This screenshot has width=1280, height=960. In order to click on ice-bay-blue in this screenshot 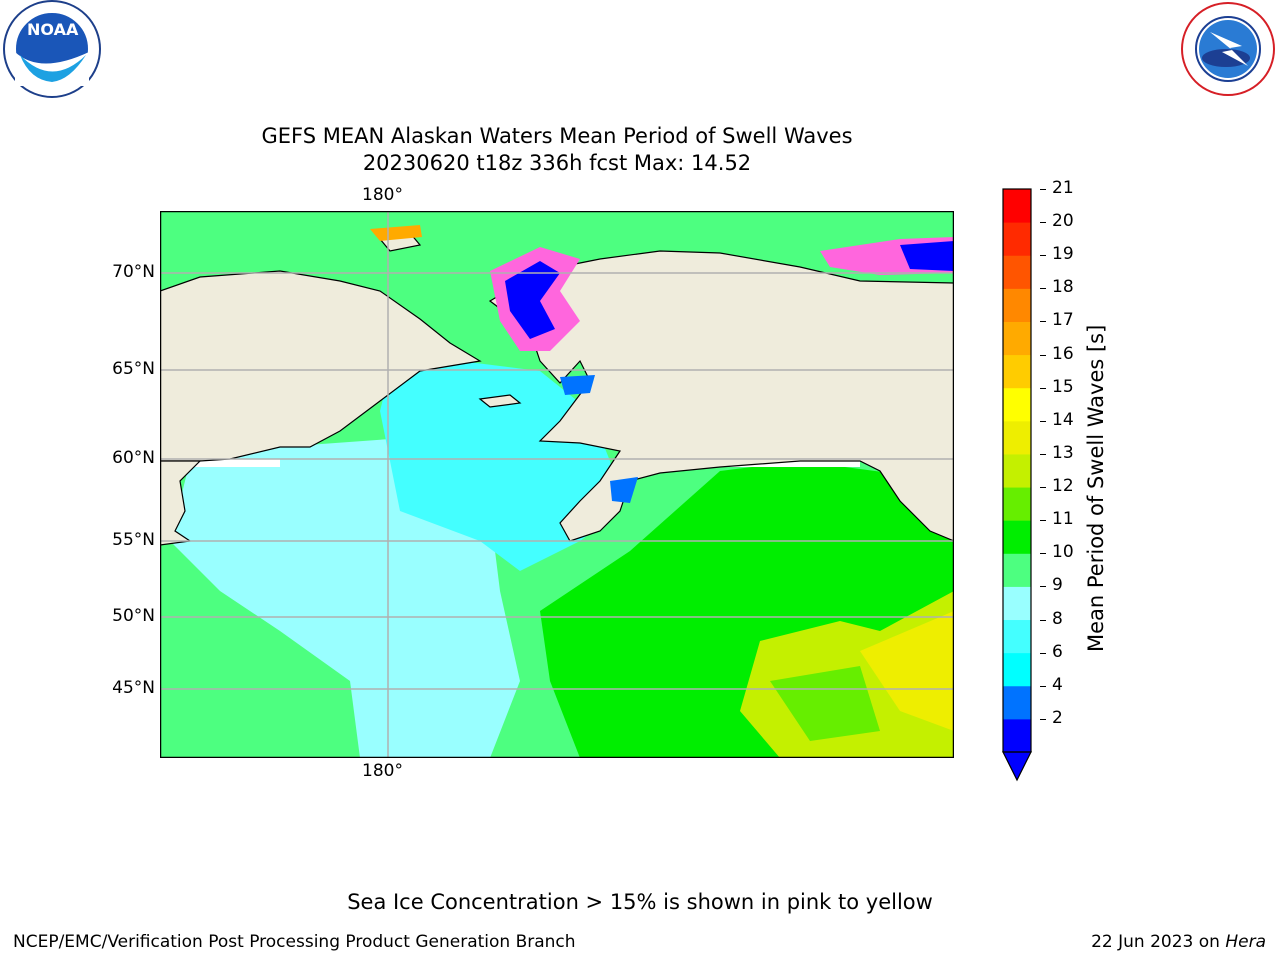, I will do `click(577, 385)`.